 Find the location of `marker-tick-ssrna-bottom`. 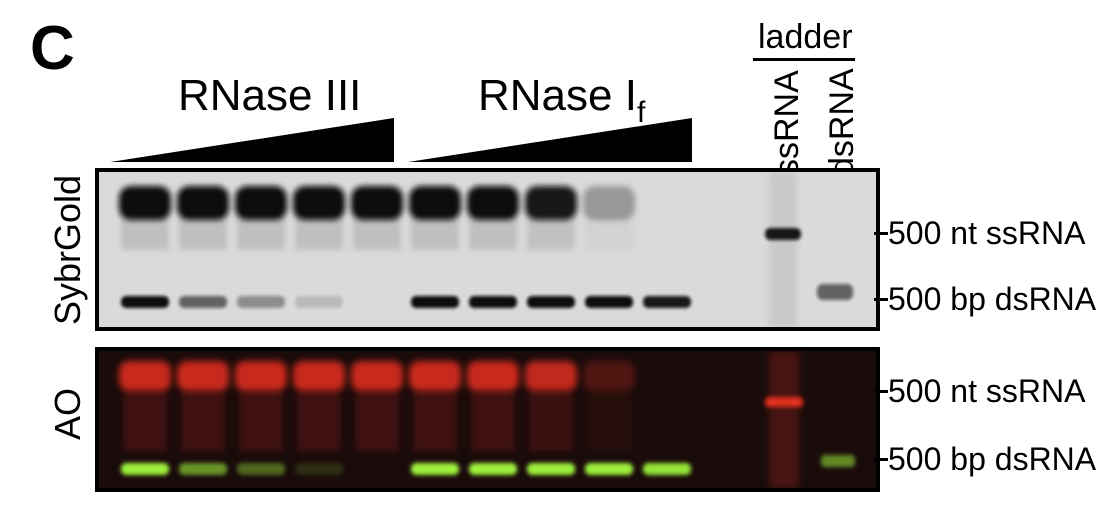

marker-tick-ssrna-bottom is located at coordinates (881, 391).